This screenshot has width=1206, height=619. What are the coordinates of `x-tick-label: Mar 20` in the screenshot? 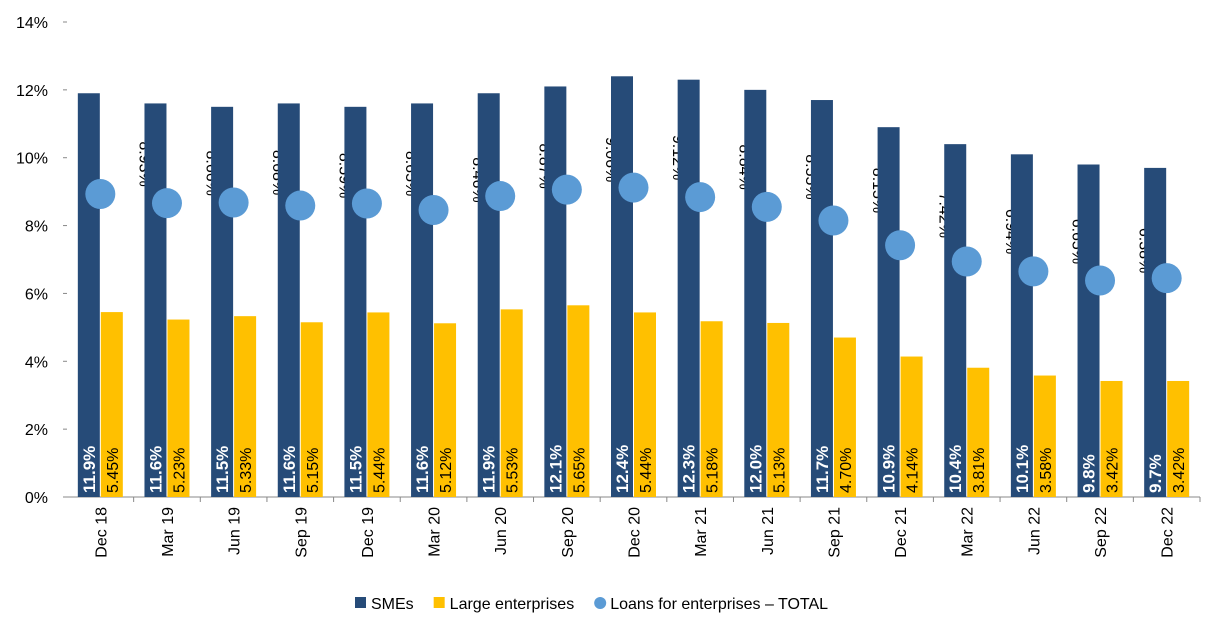 It's located at (435, 532).